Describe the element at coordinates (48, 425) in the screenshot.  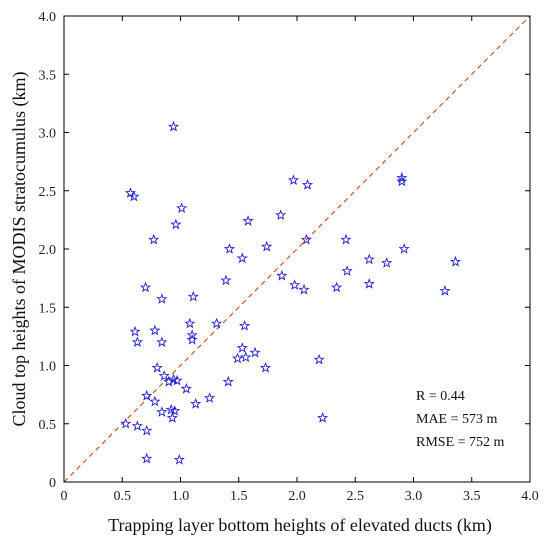
I see `y-tick-label: 0.5` at that location.